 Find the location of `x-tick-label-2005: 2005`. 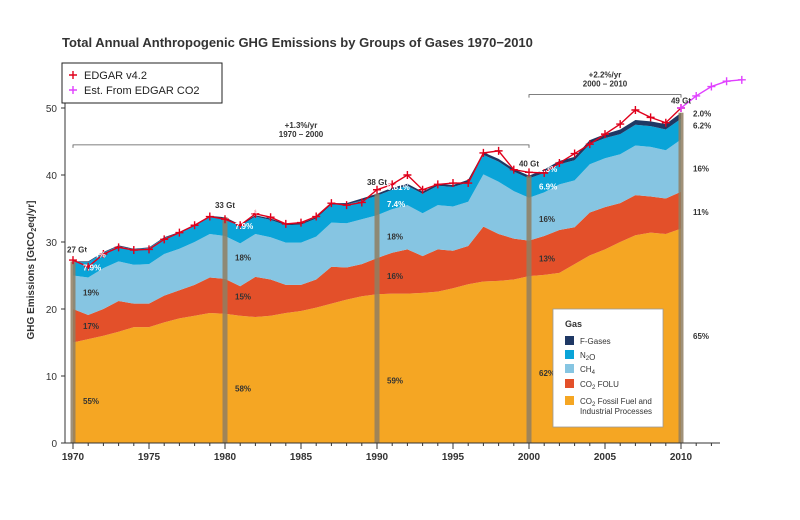

x-tick-label-2005: 2005 is located at coordinates (605, 457).